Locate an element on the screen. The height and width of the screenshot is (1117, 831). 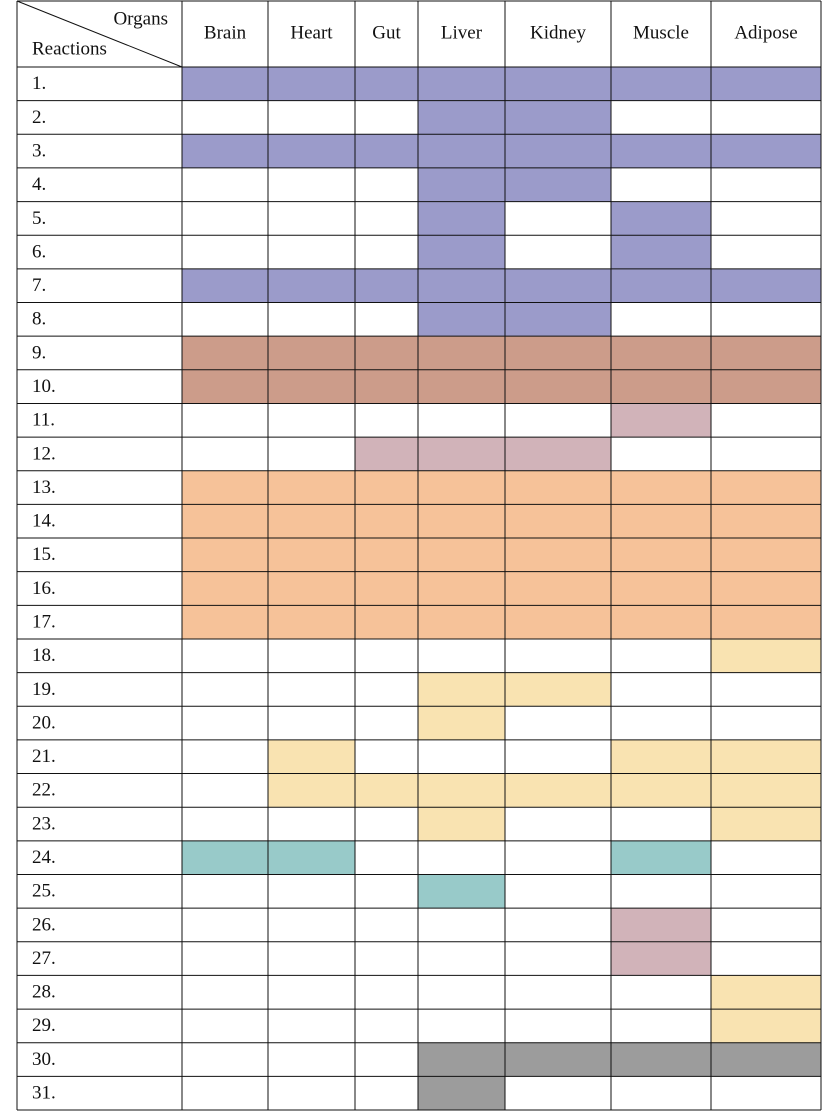
row-label: 3. is located at coordinates (39, 150).